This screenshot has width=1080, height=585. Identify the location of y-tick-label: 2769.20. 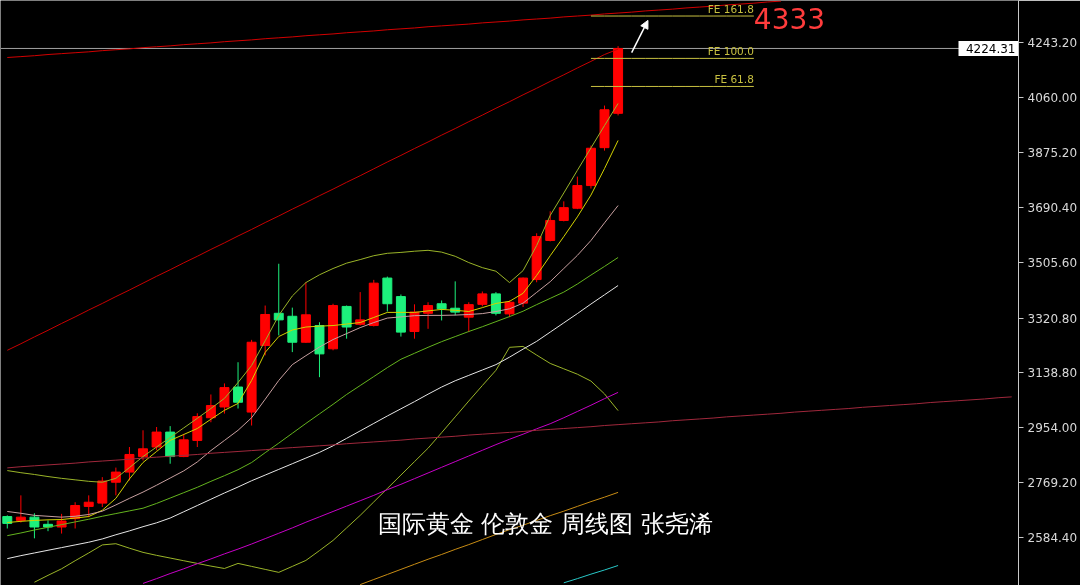
(1052, 483).